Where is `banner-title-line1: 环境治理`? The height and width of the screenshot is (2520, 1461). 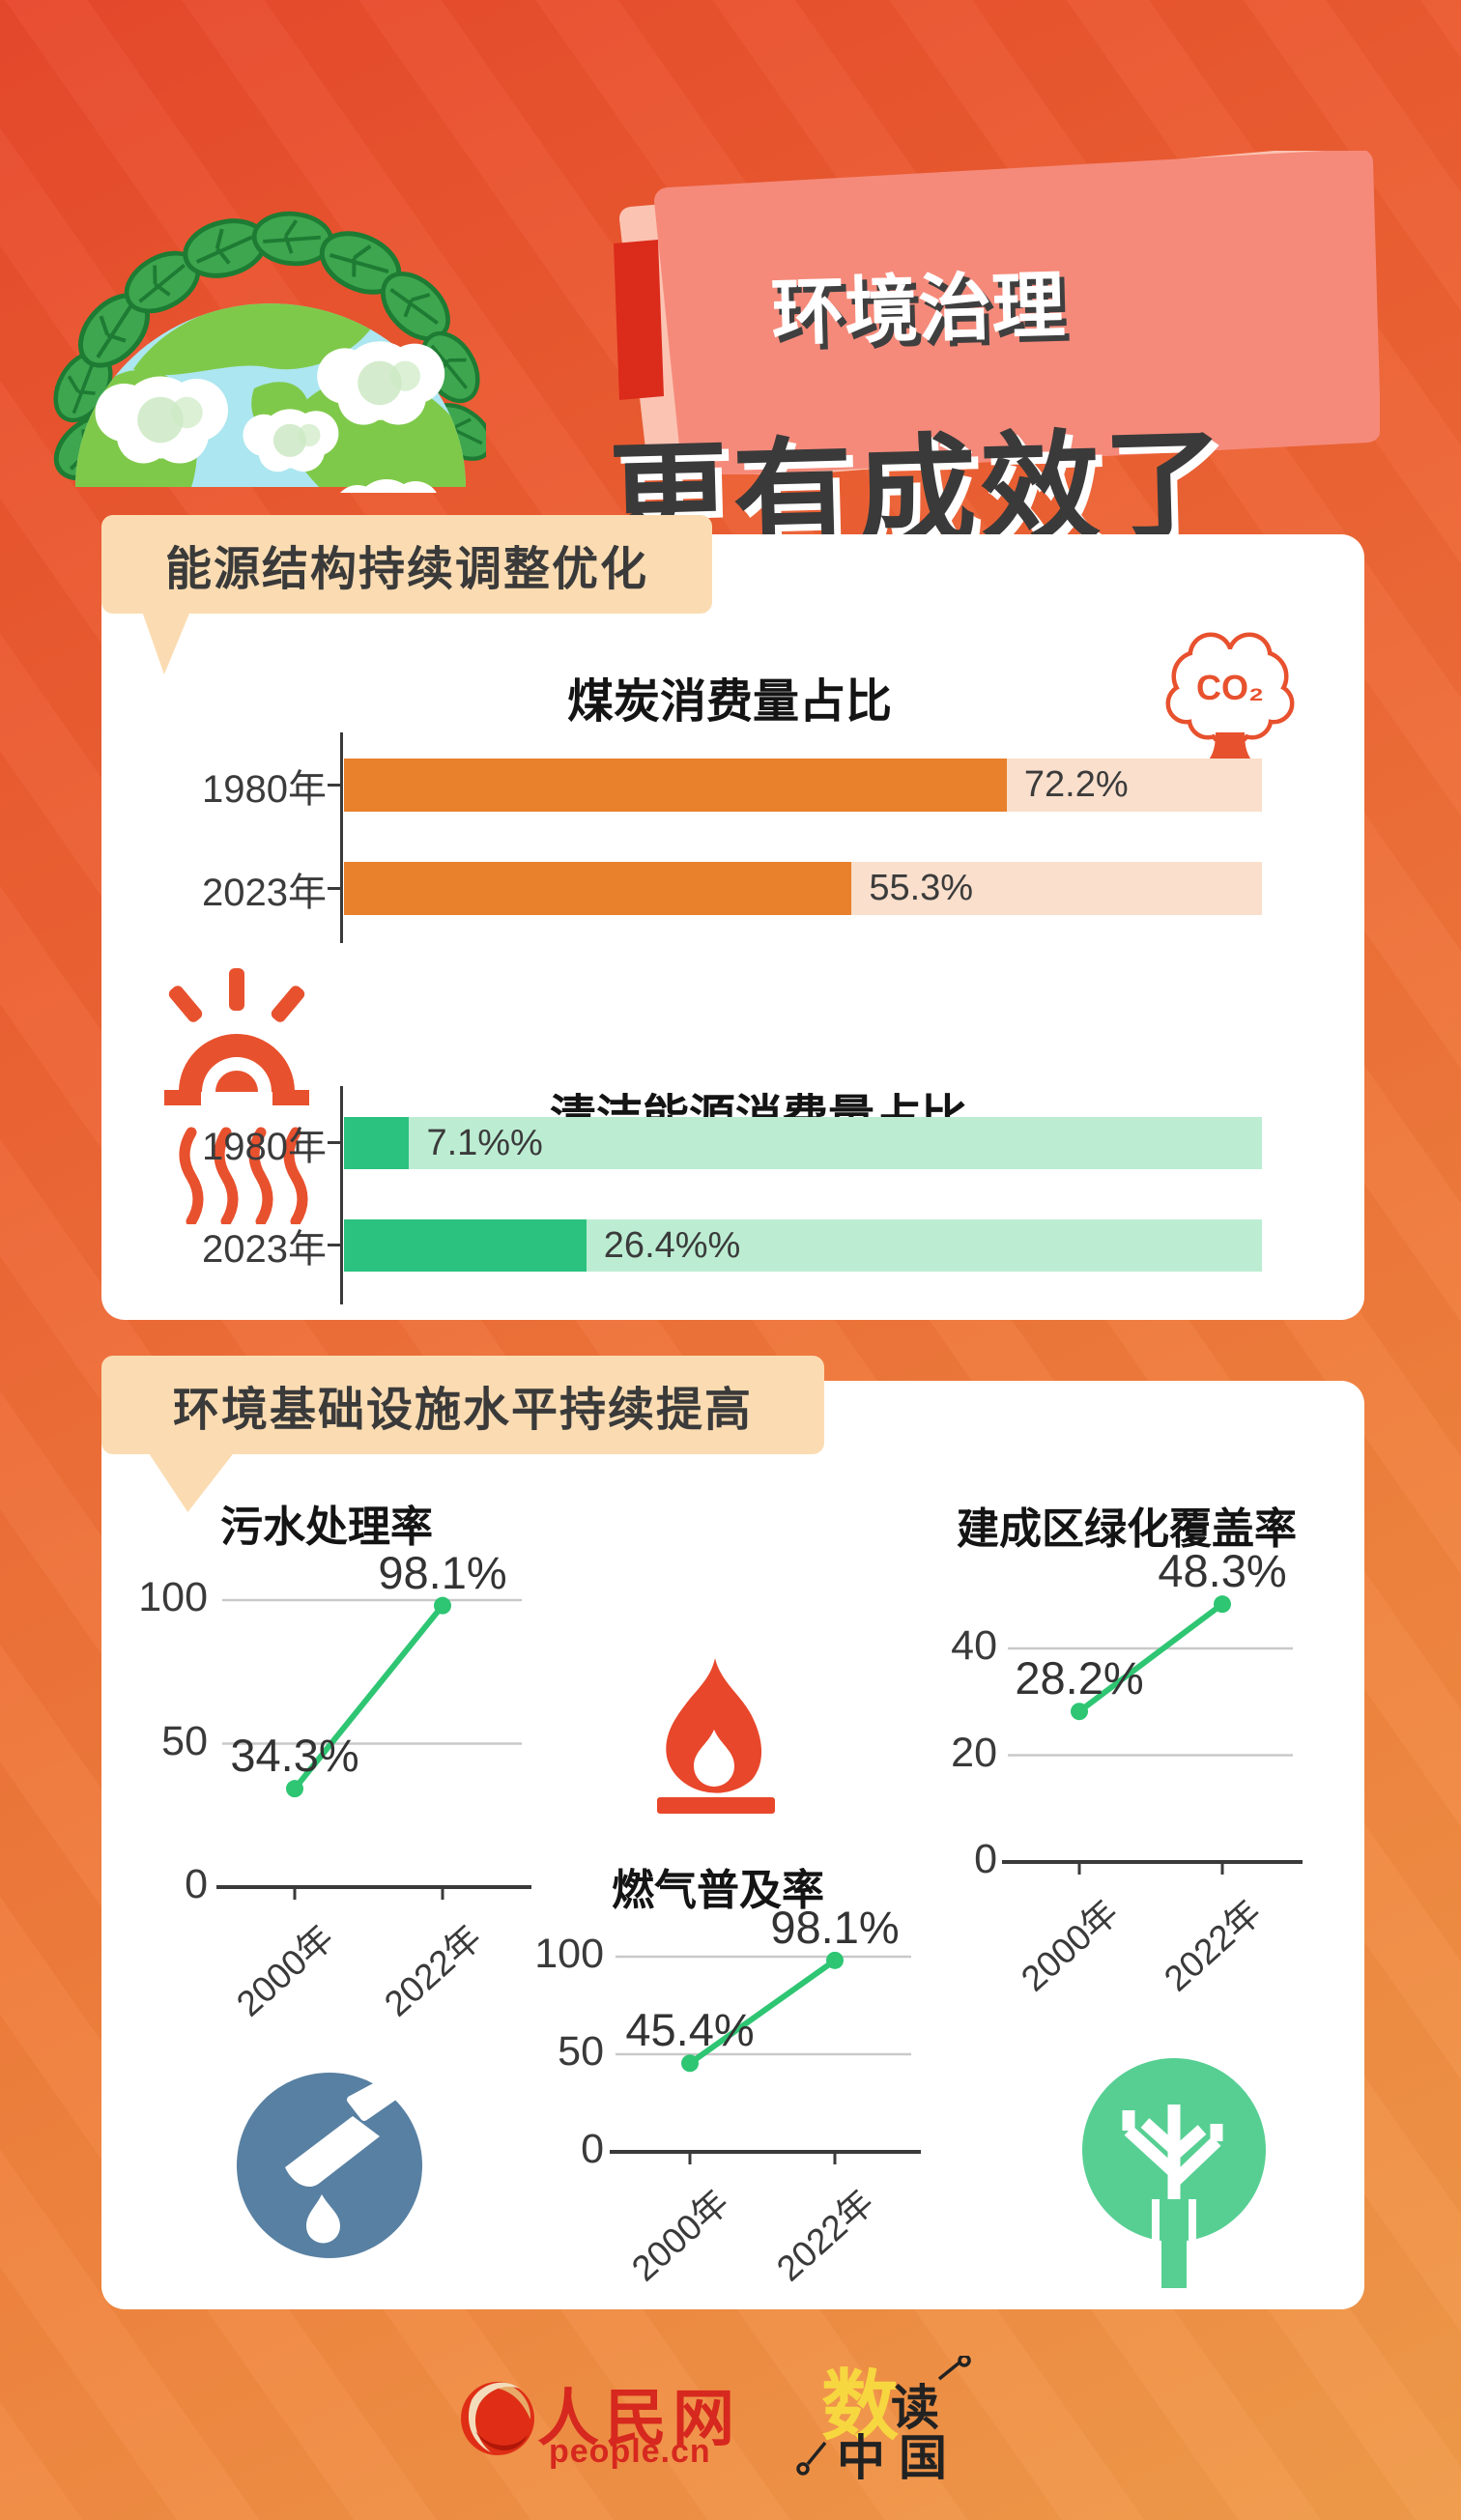 banner-title-line1: 环境治理 is located at coordinates (918, 310).